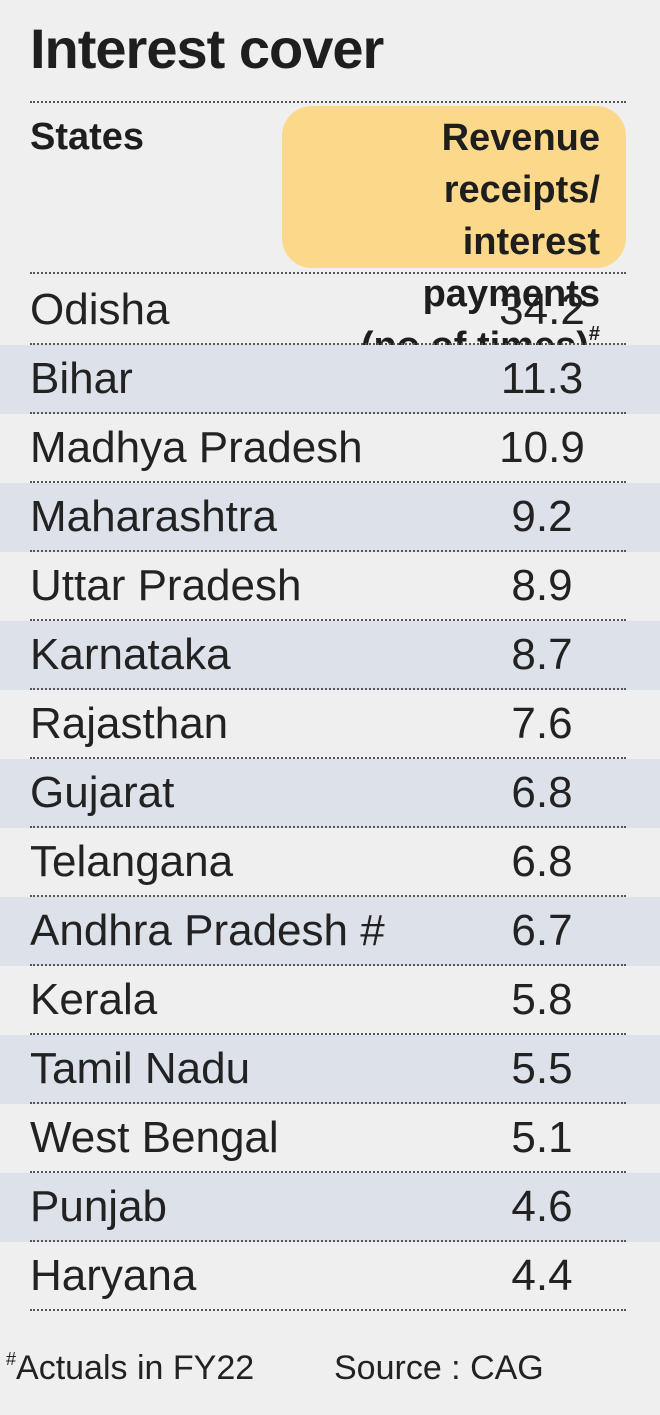 Image resolution: width=660 pixels, height=1415 pixels. I want to click on interest-cover-value: 5.1, so click(542, 1137).